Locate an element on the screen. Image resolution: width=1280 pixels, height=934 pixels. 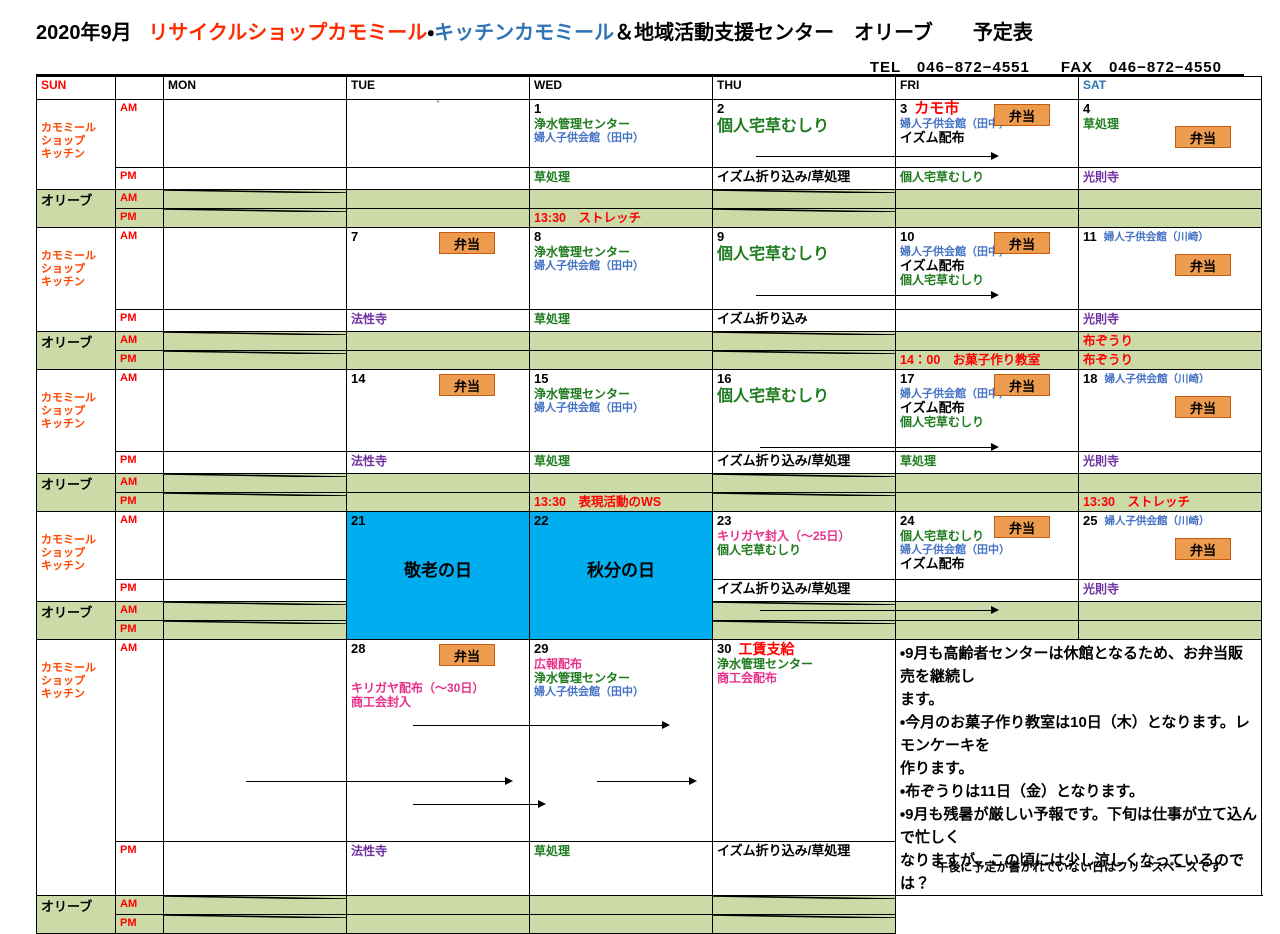
cell-week4-sun-am is located at coordinates (255, 546).